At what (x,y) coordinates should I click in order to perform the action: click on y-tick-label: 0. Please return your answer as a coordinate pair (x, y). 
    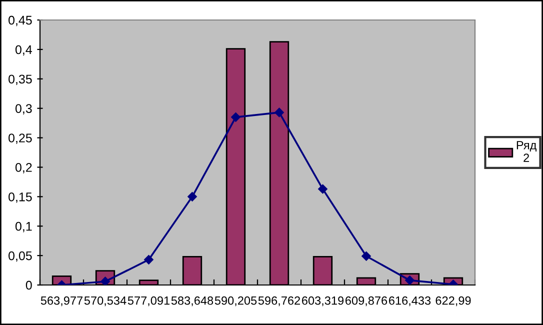
    Looking at the image, I should click on (29, 285).